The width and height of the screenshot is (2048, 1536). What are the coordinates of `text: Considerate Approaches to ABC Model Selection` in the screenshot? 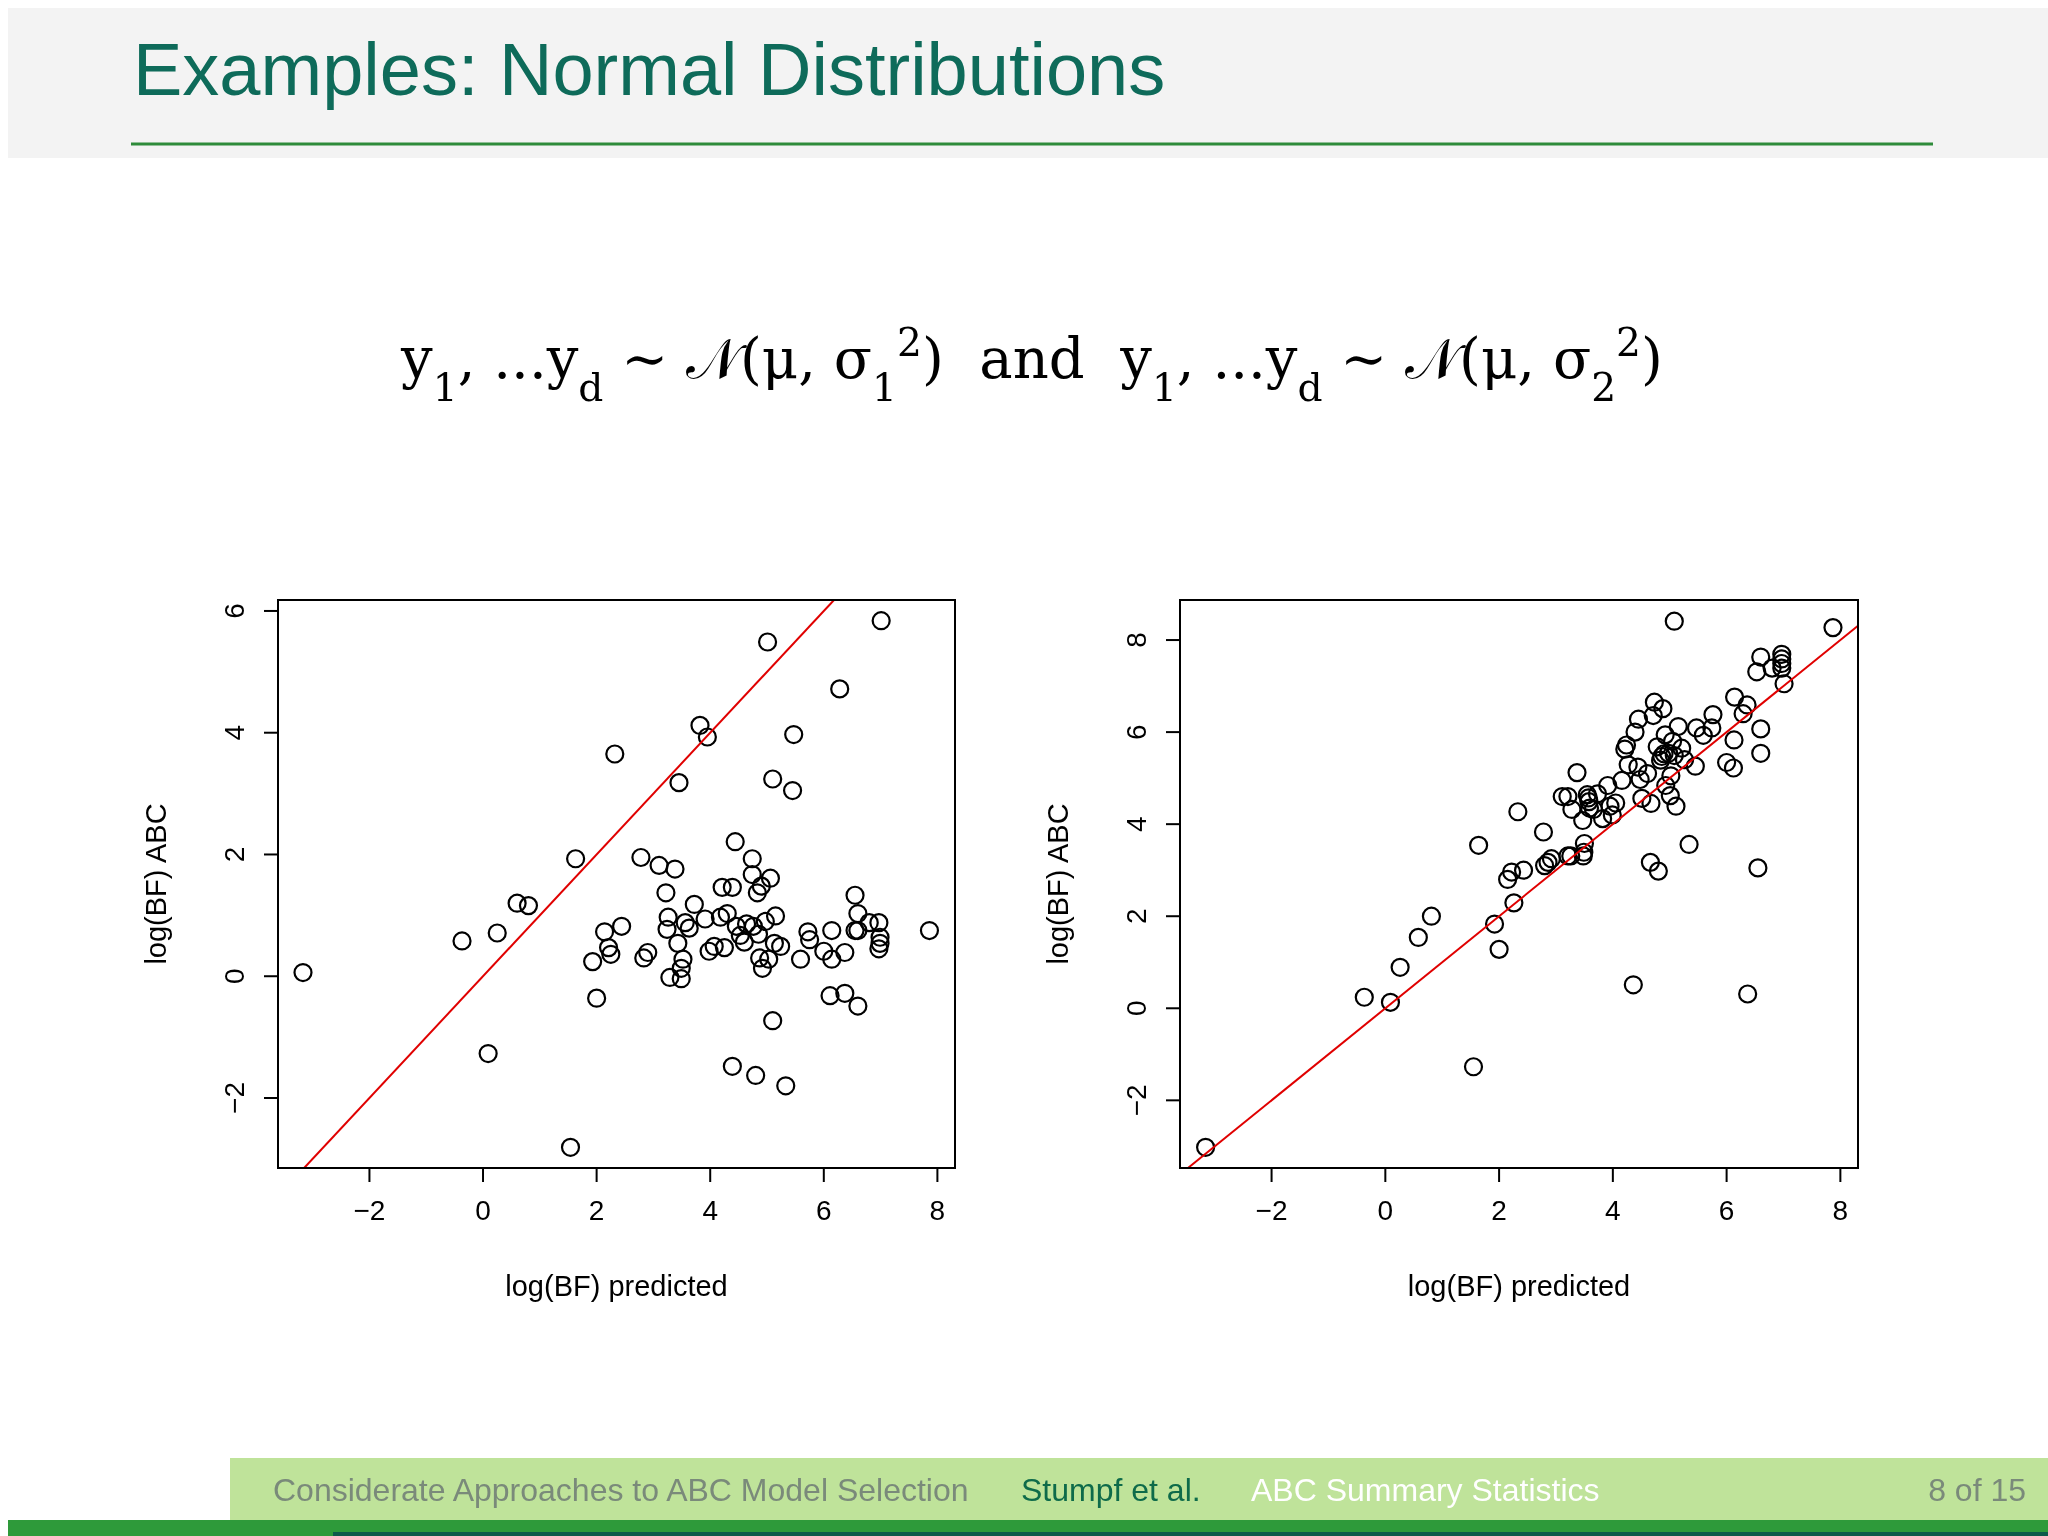 It's located at (621, 1490).